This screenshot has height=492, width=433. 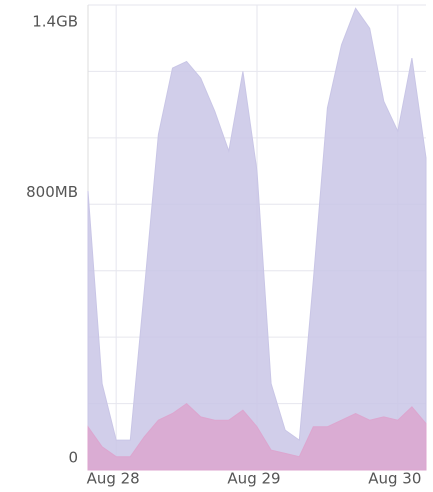 I want to click on area, so click(x=257, y=436).